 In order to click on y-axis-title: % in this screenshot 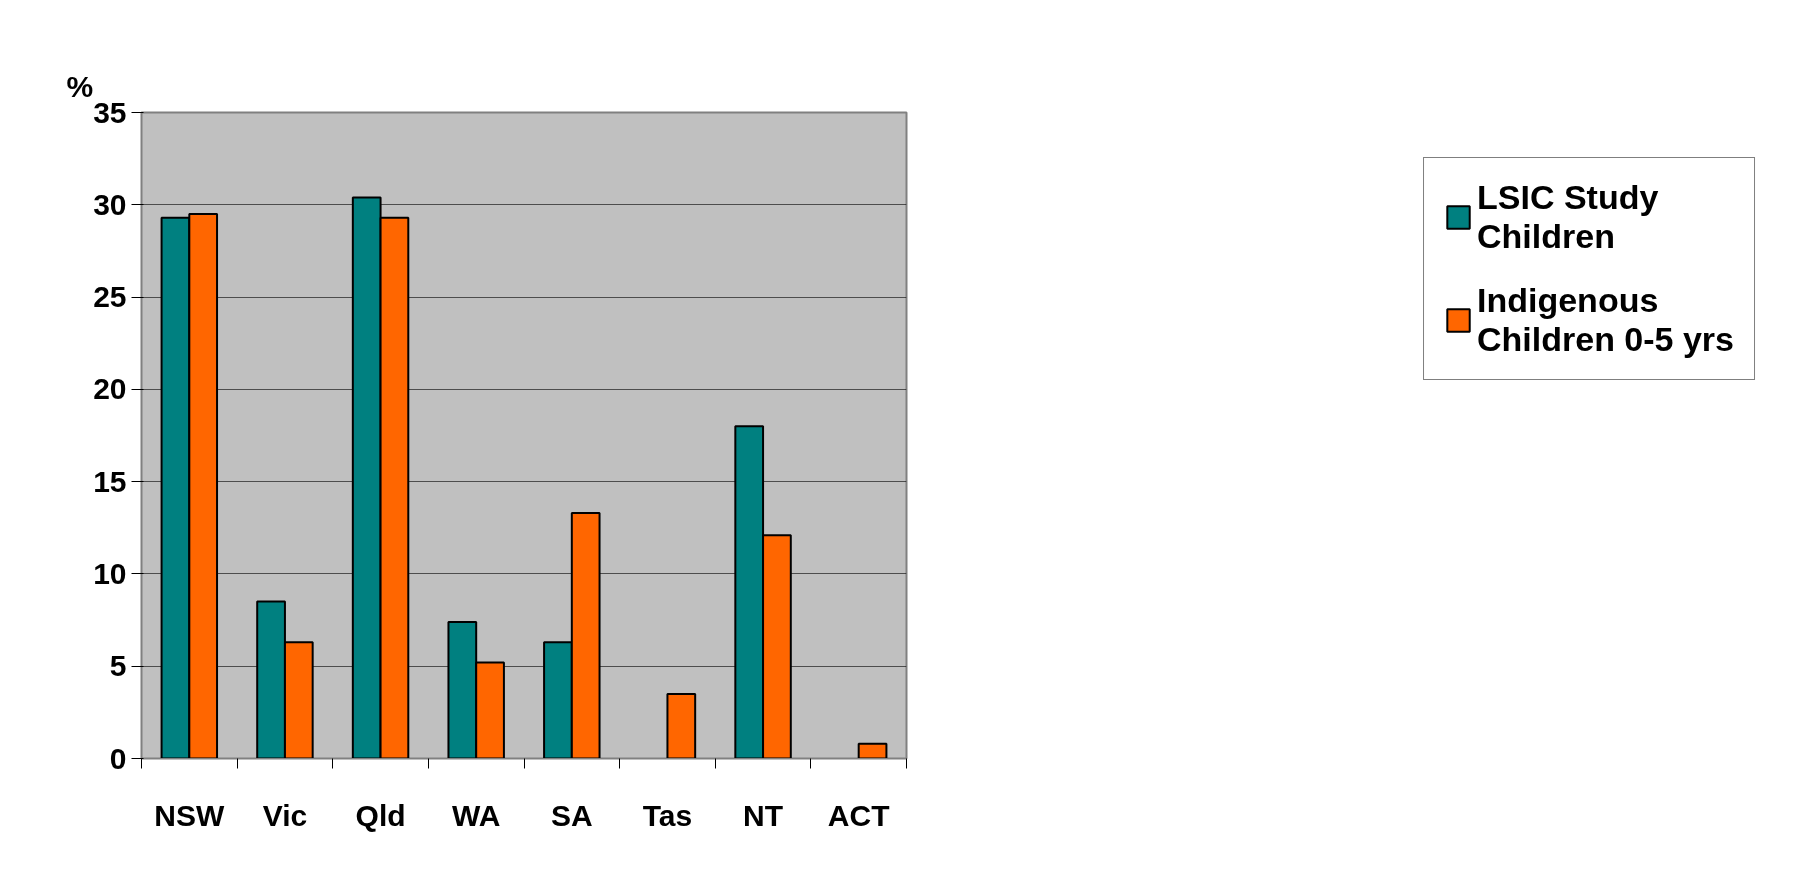, I will do `click(80, 86)`.